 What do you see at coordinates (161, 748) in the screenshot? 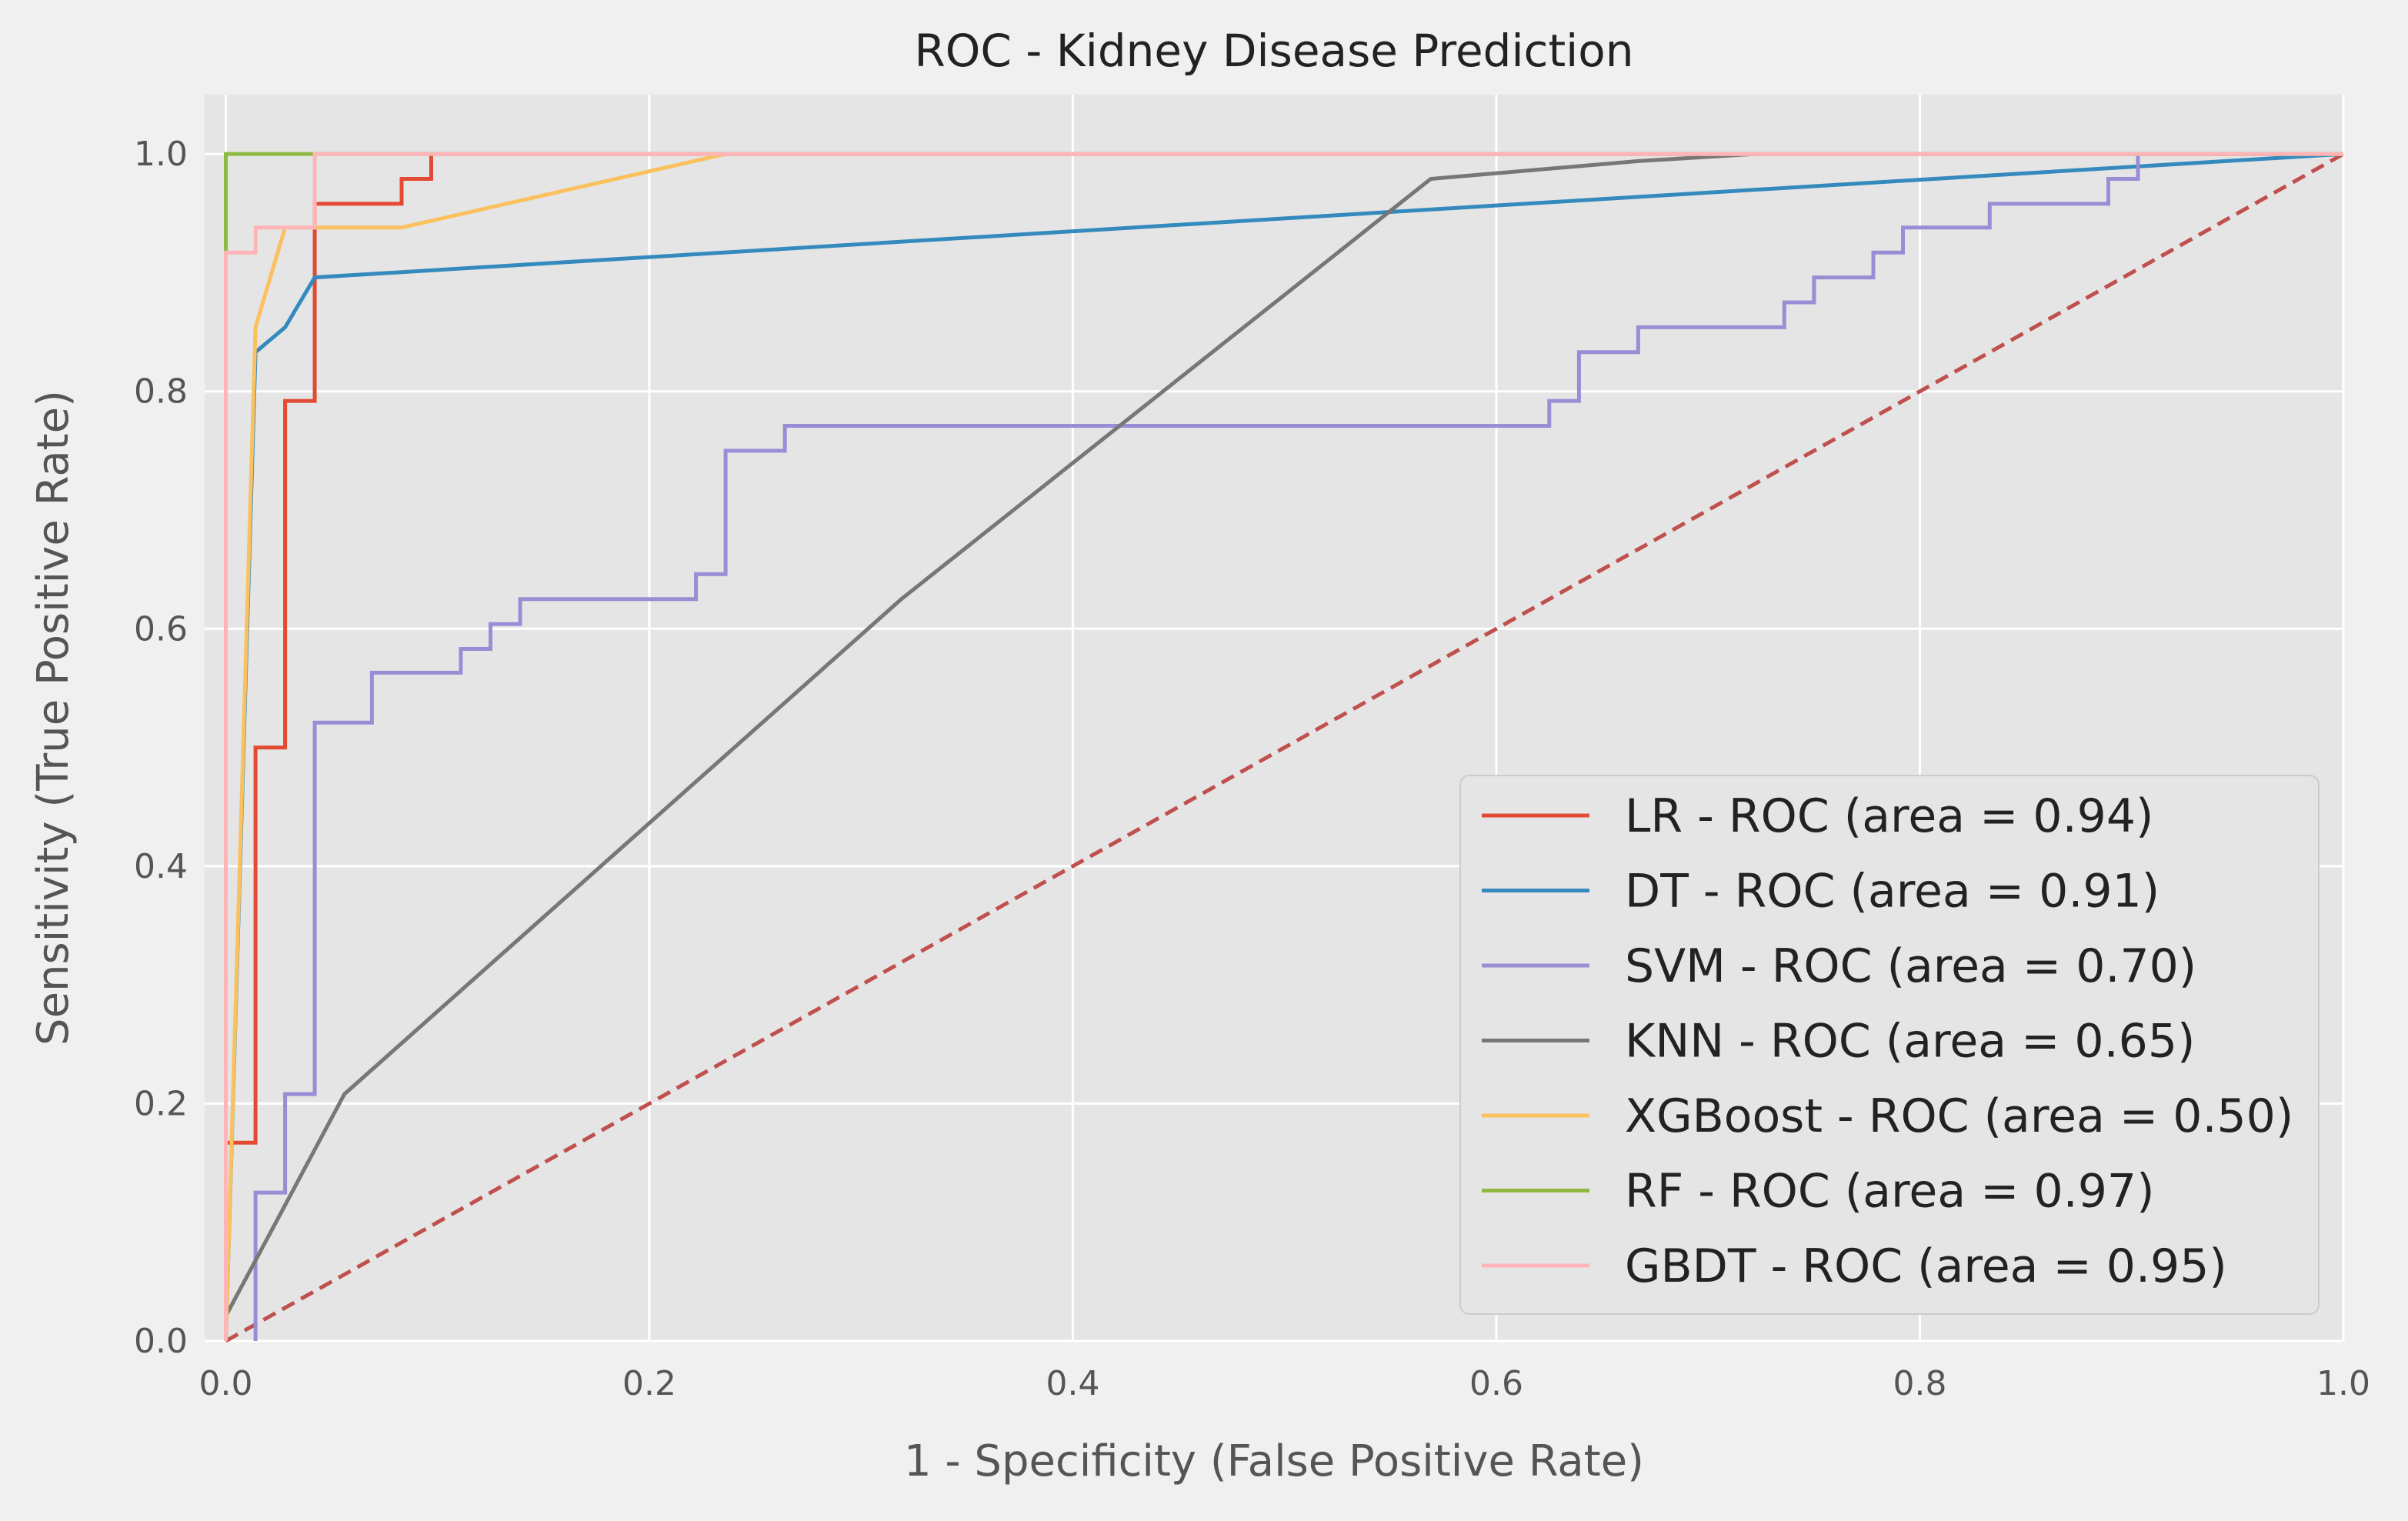
I see `y-tick-labels: 0.0 0.2 0.4 0.6 0.8 1.0` at bounding box center [161, 748].